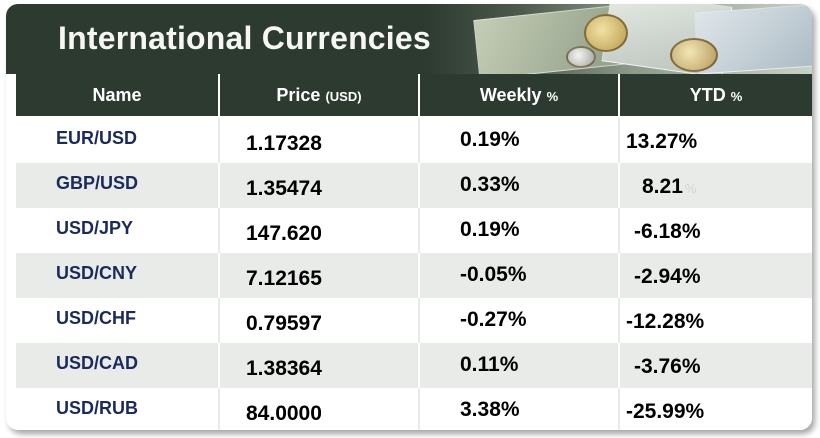  Describe the element at coordinates (284, 188) in the screenshot. I see `price-value: 1.35474` at that location.